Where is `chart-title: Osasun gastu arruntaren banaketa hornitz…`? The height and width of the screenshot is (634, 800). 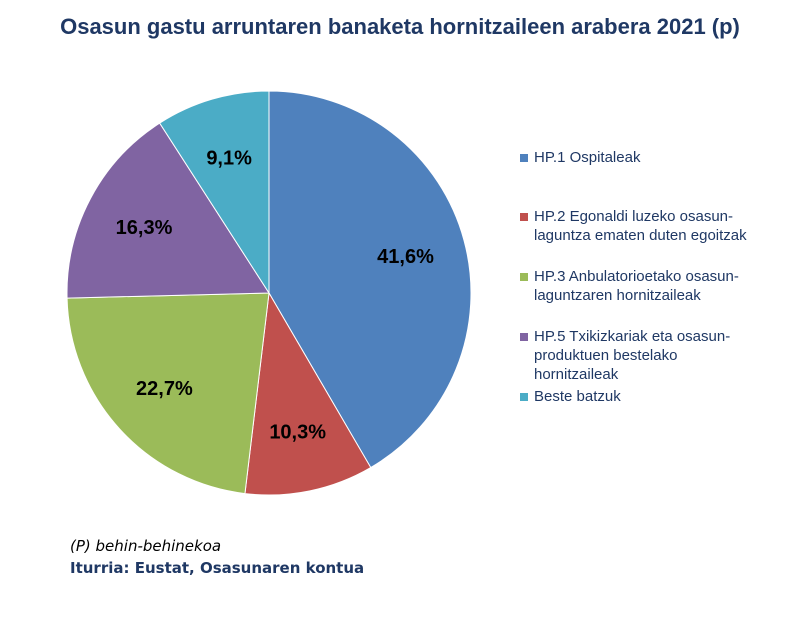
chart-title: Osasun gastu arruntaren banaketa hornitz… is located at coordinates (400, 26).